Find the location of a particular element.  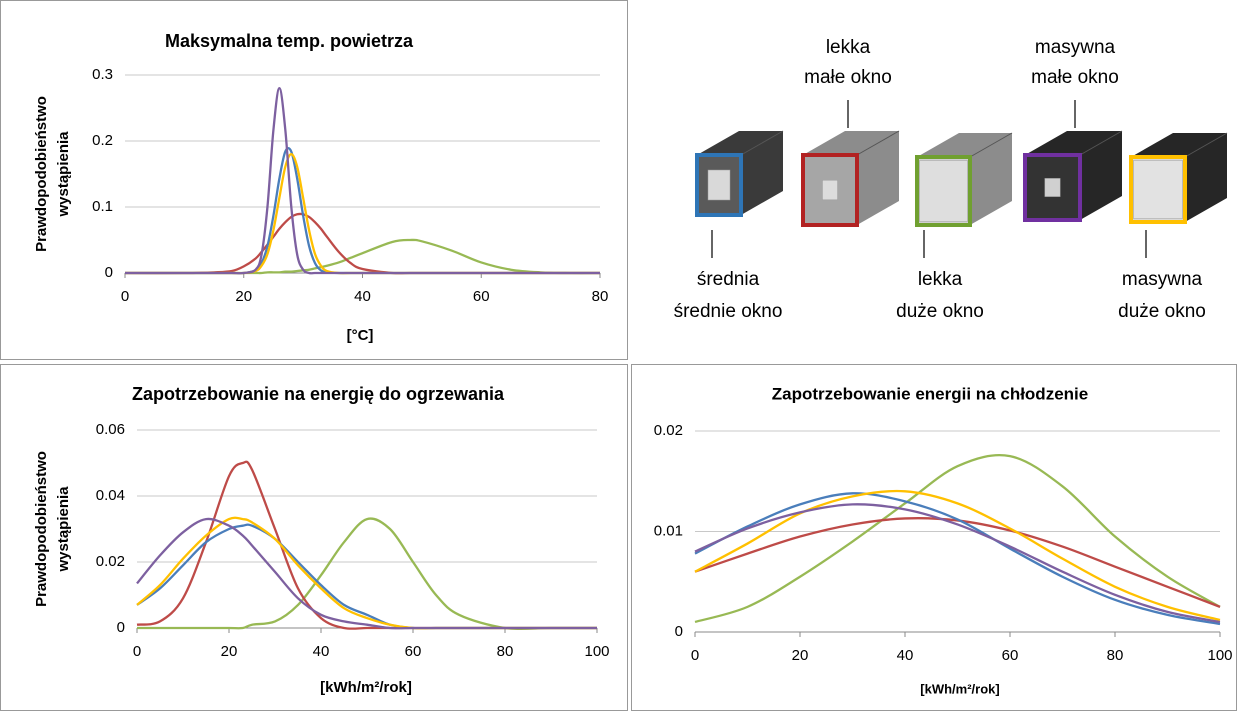

y-tick-label: 0.1 is located at coordinates (102, 206).